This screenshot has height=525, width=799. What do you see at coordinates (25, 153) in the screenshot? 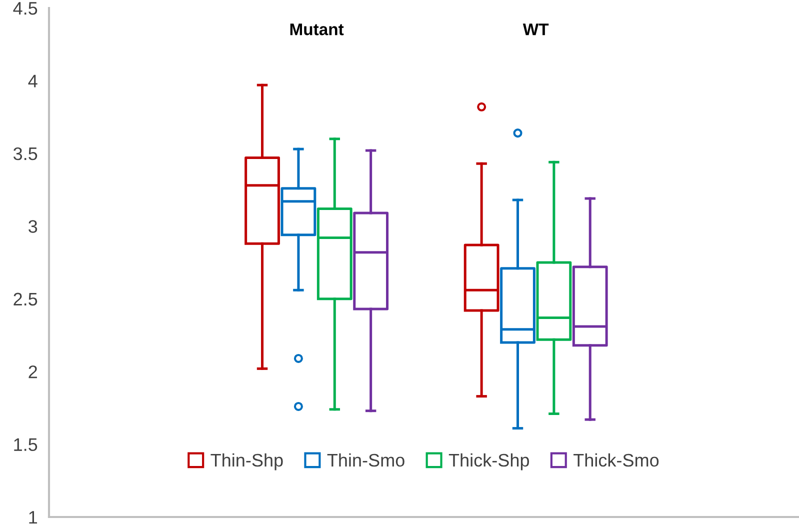
I see `y-tick-label: 3.5` at bounding box center [25, 153].